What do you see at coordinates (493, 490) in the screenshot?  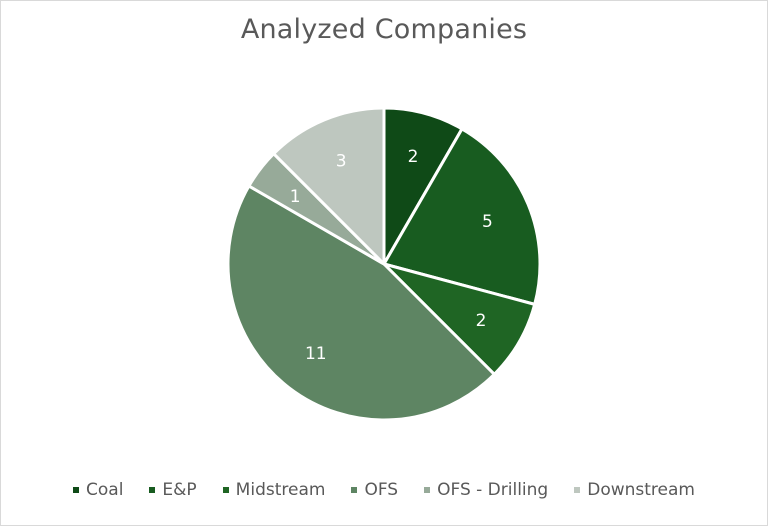 I see `legend-label-ofs-drilling: OFS - Drilling` at bounding box center [493, 490].